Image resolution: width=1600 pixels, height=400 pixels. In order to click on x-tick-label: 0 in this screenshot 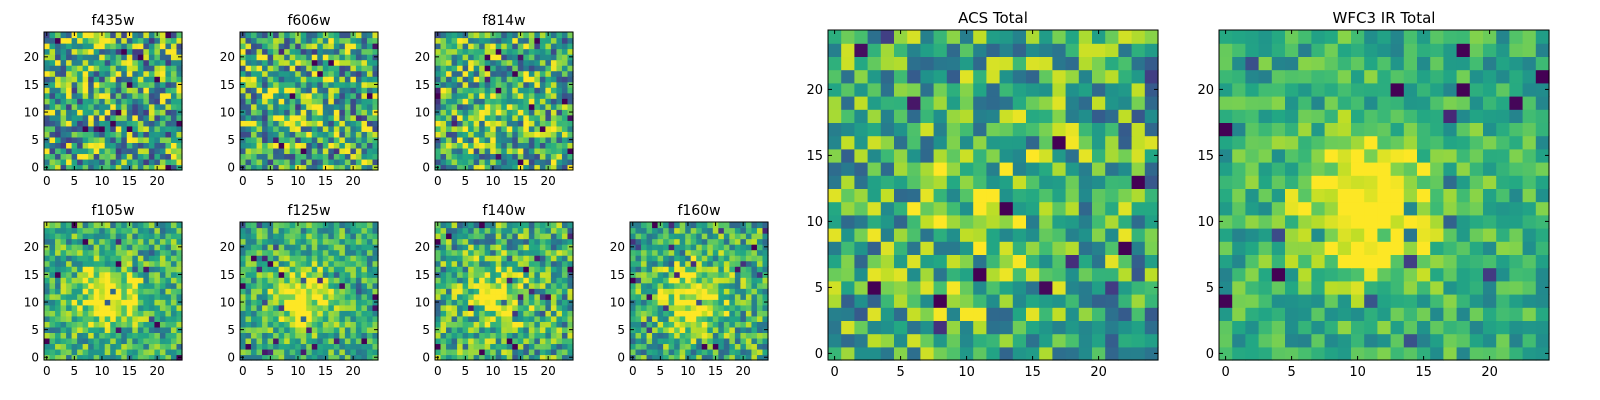, I will do `click(47, 181)`.